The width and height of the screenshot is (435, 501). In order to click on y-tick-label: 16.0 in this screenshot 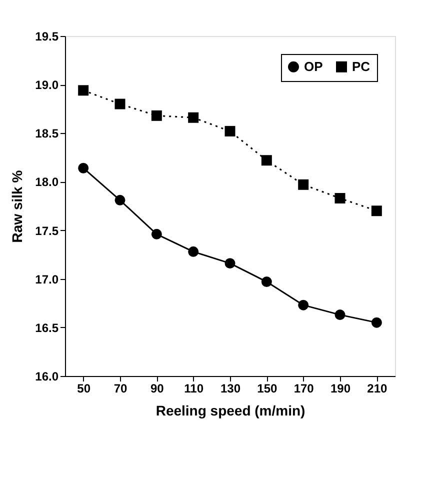, I will do `click(47, 377)`.